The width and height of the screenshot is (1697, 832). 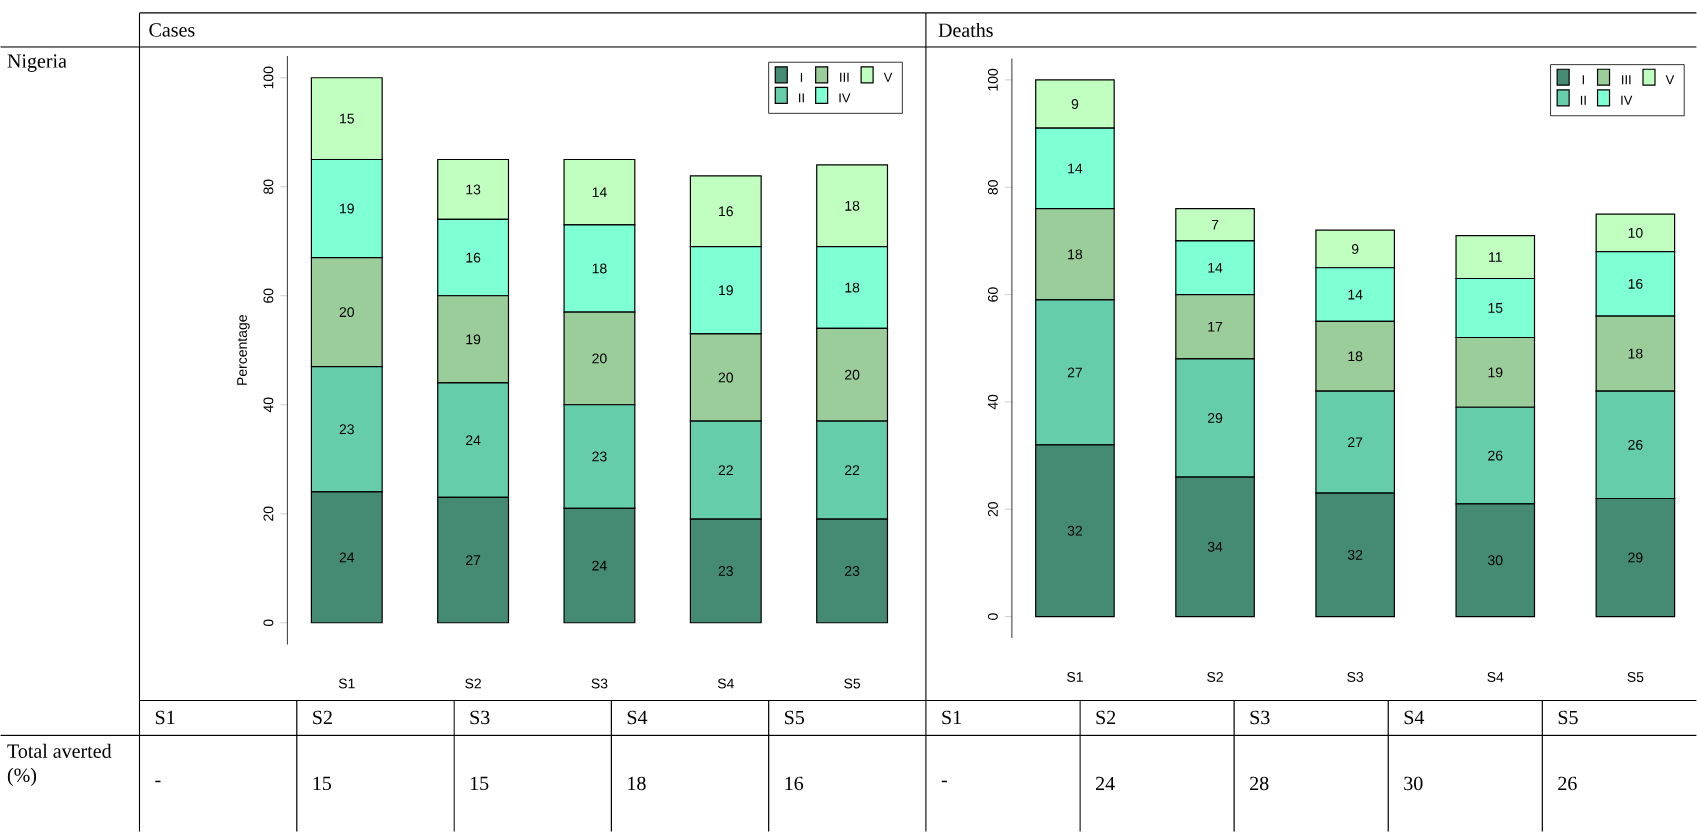 I want to click on text: Total averted (%), so click(x=59, y=764).